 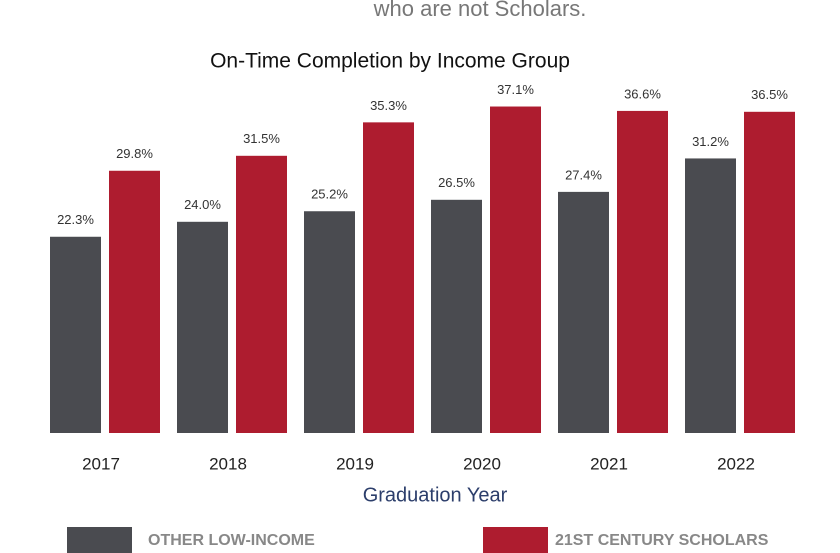 I want to click on value-label: 36.6%, so click(x=642, y=93).